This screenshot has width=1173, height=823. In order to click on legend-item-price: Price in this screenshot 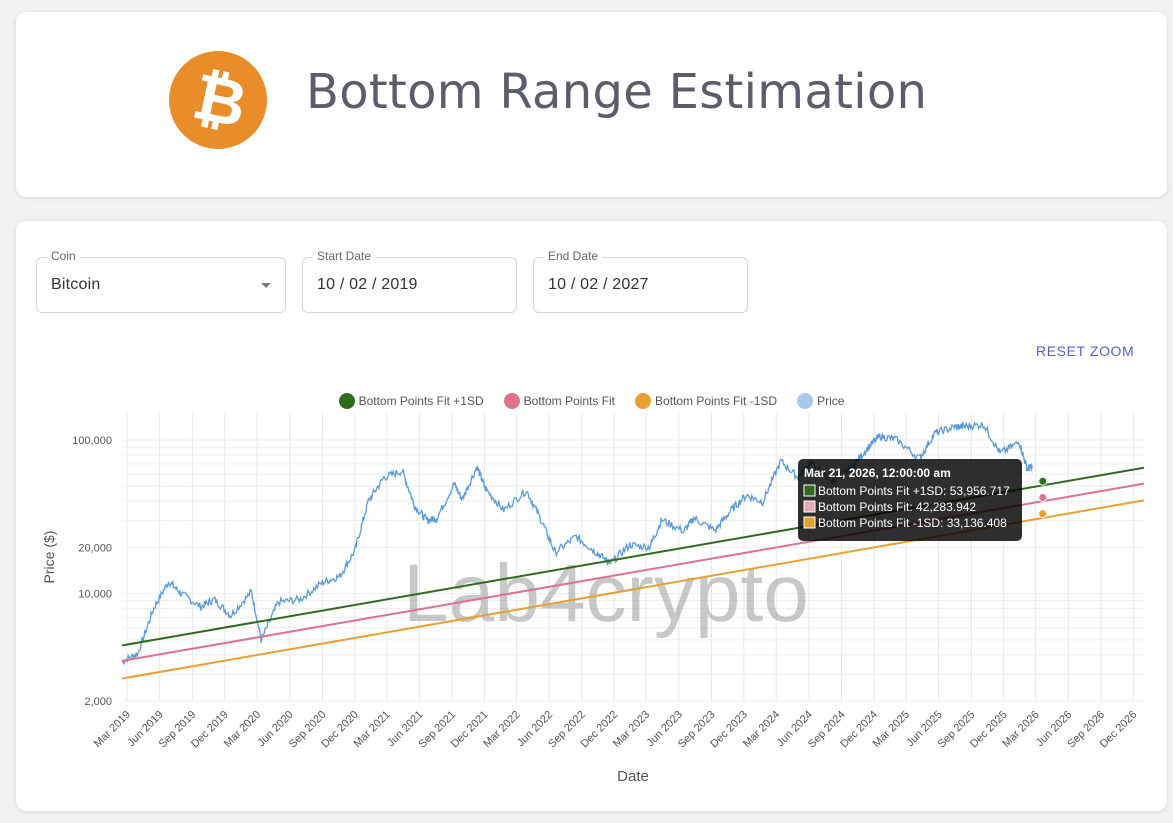, I will do `click(820, 401)`.